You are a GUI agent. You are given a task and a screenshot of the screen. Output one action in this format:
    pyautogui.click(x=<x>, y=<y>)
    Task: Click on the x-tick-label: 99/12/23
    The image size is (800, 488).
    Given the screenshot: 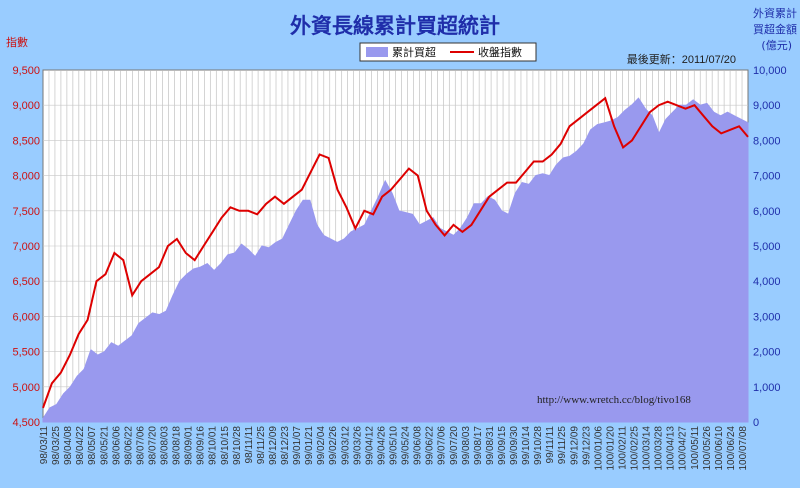 What is the action you would take?
    pyautogui.click(x=586, y=445)
    